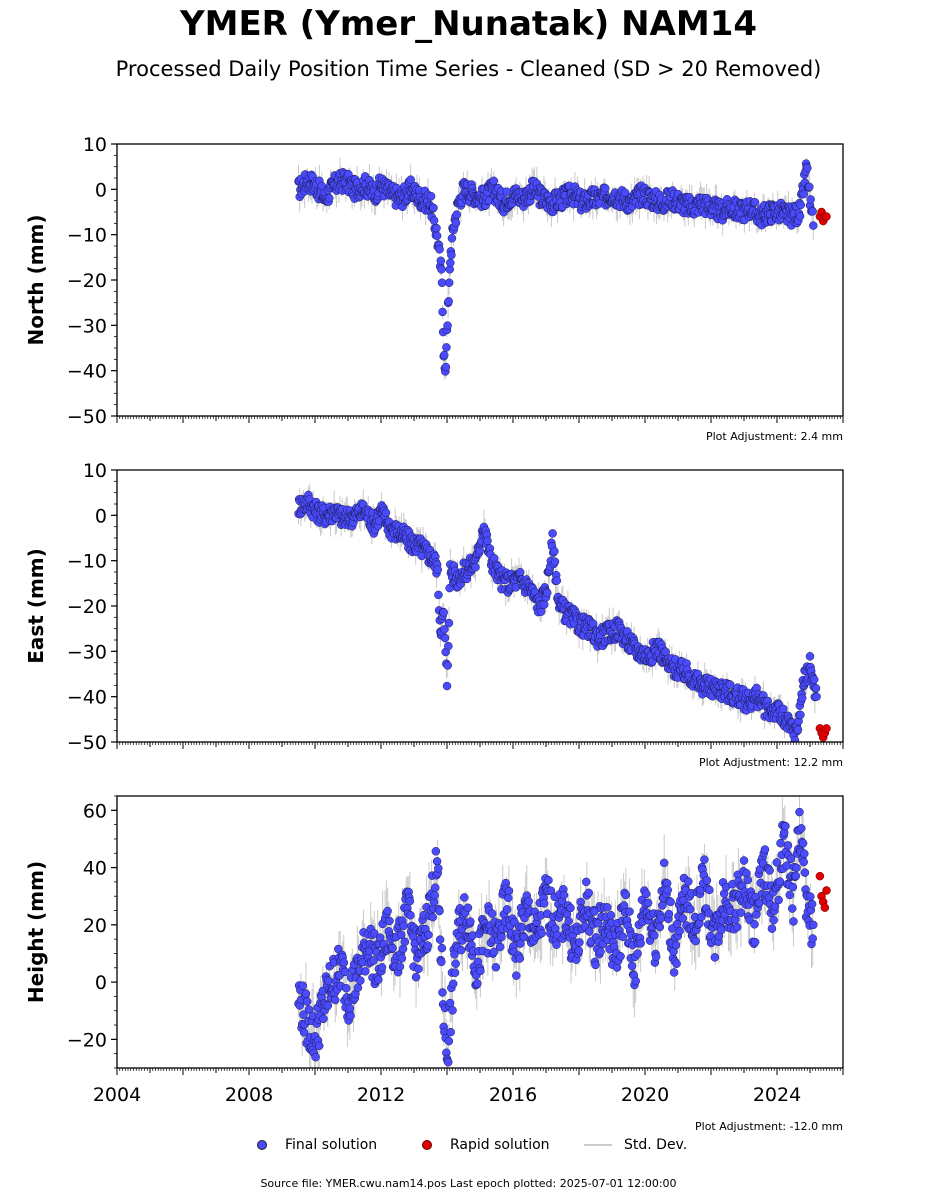 The width and height of the screenshot is (937, 1200). Describe the element at coordinates (771, 762) in the screenshot. I see `plot-adjustment-note: Plot Adjustment: 12.2 mm` at that location.